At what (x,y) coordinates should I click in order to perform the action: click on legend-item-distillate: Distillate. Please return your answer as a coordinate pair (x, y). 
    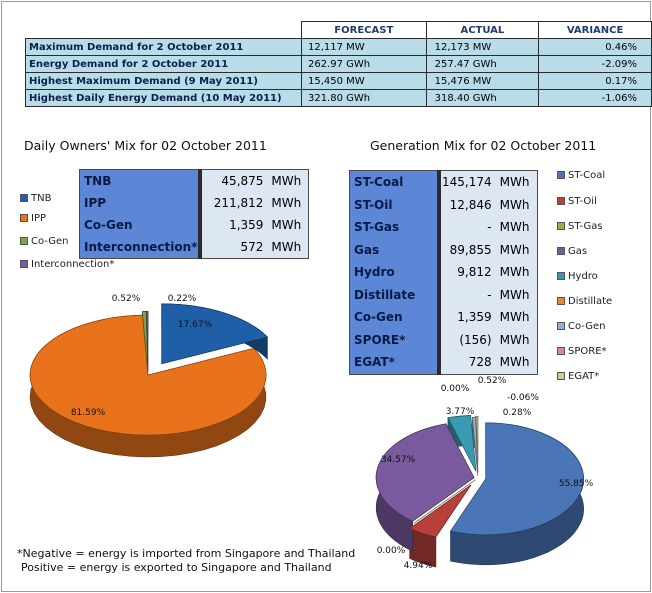
    Looking at the image, I should click on (584, 301).